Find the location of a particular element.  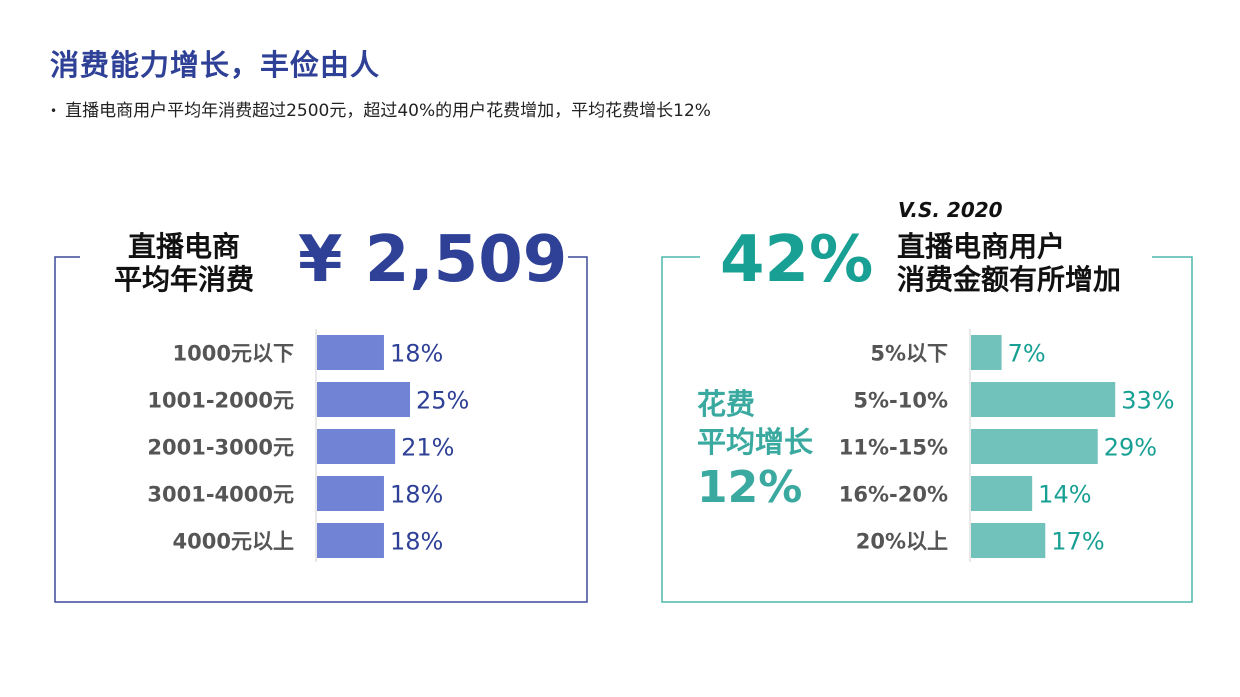

value-label-1-0: 7% is located at coordinates (1027, 354).